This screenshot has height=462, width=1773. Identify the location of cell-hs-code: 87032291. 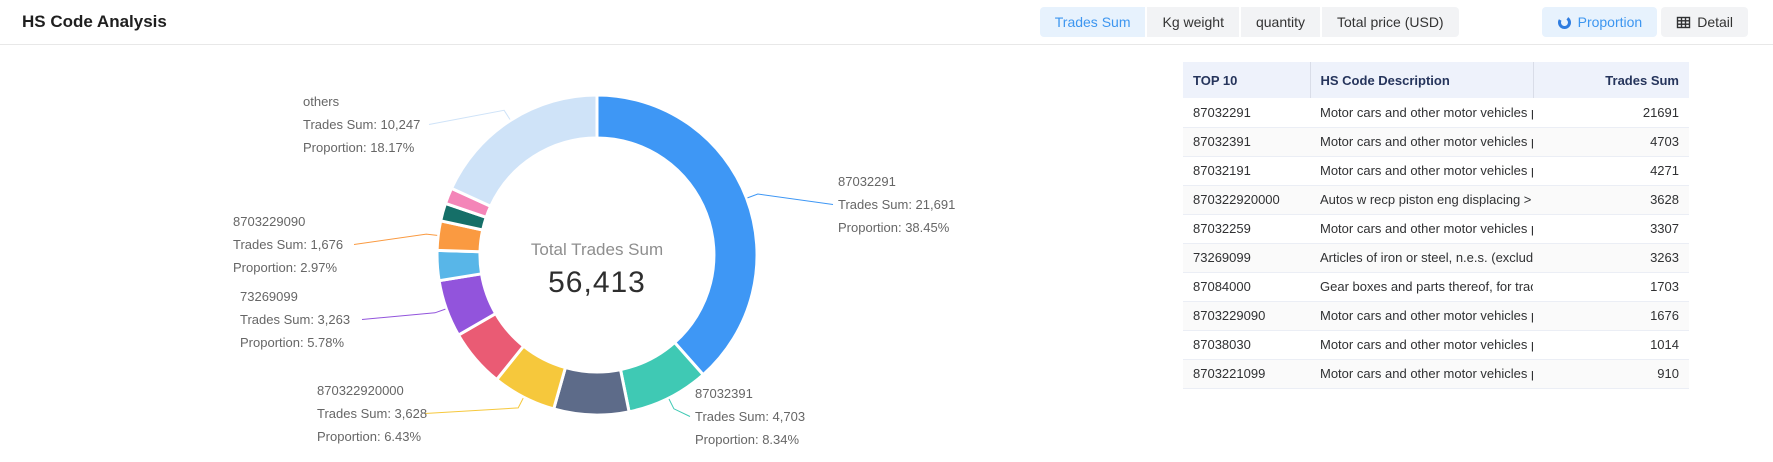
(1246, 113).